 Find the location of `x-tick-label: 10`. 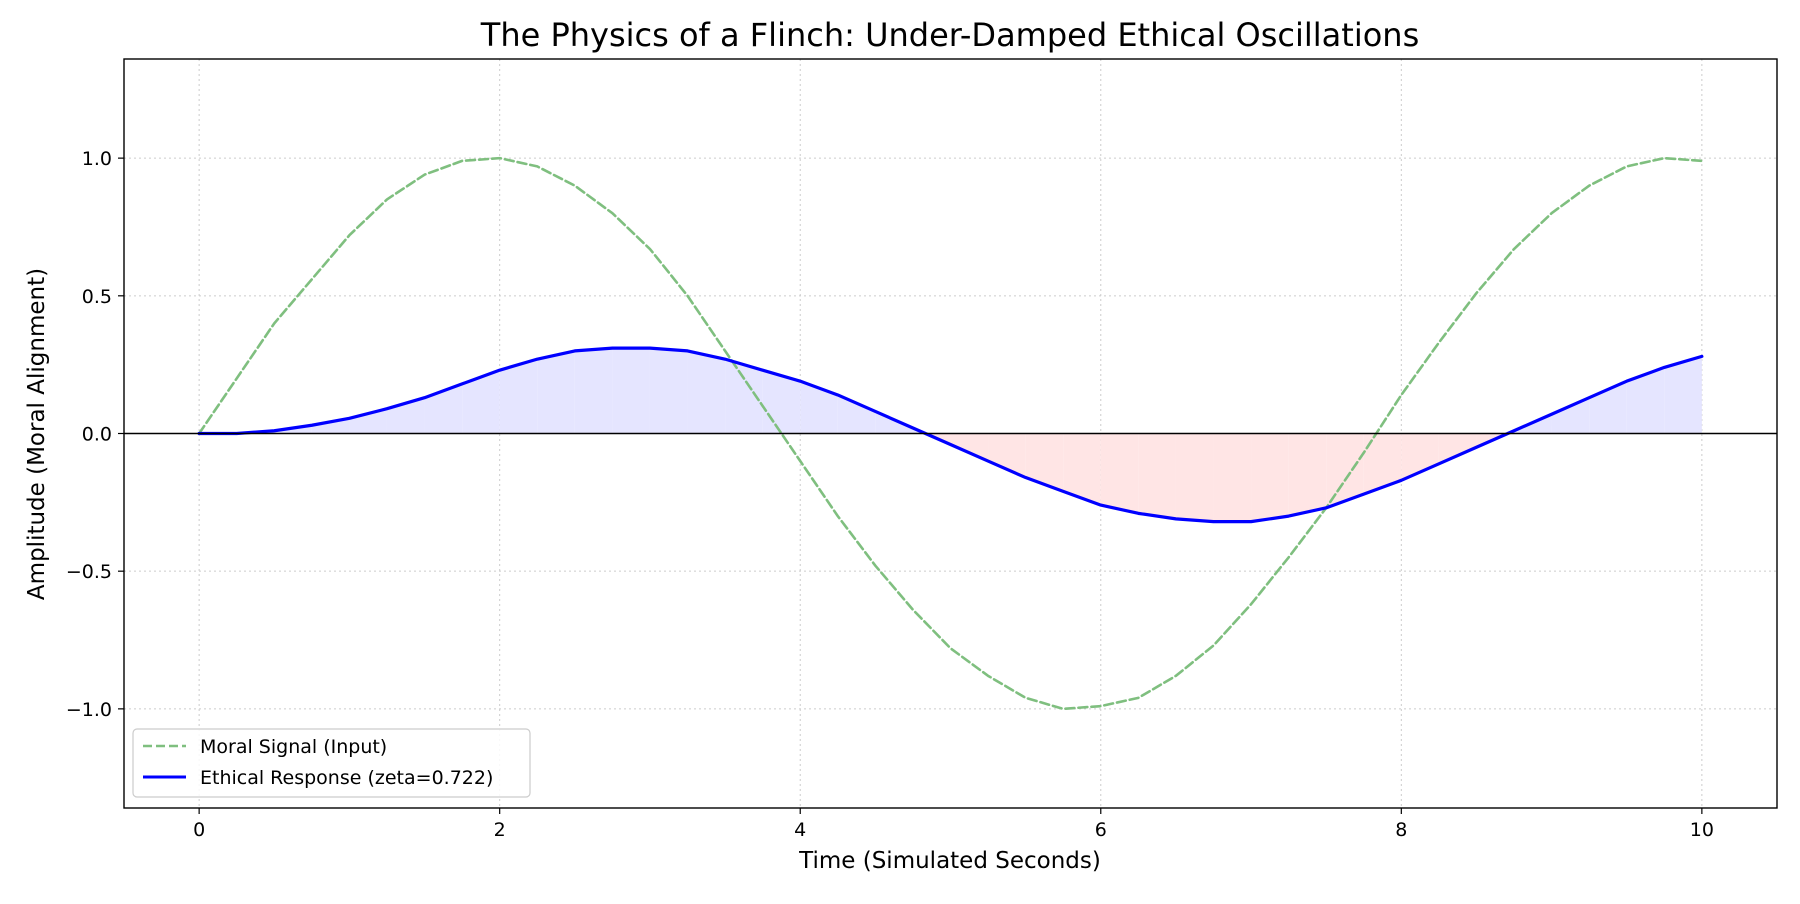

x-tick-label: 10 is located at coordinates (1702, 830).